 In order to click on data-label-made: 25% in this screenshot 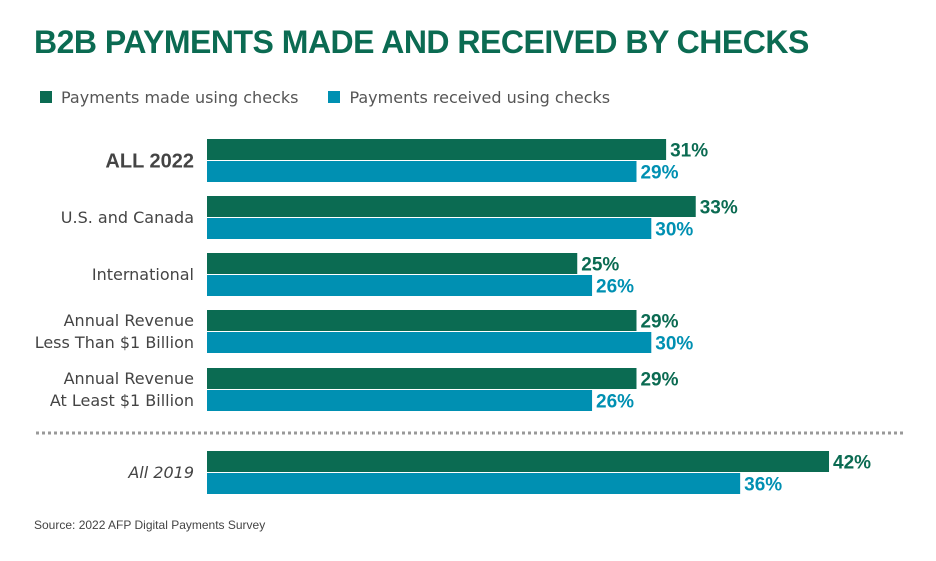, I will do `click(600, 265)`.